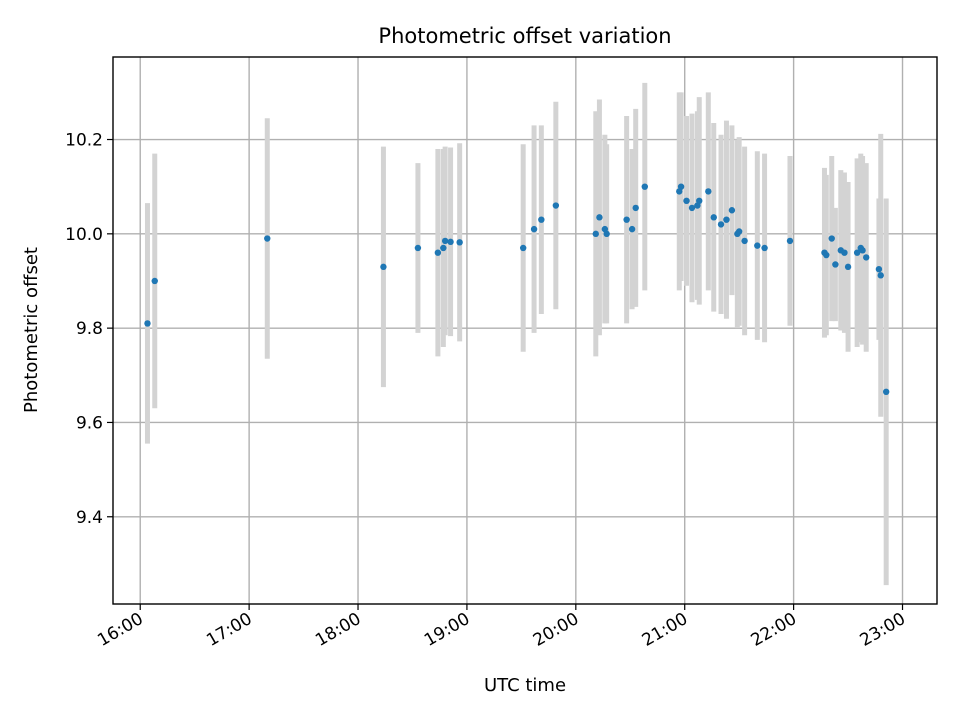 The image size is (960, 720). What do you see at coordinates (447, 630) in the screenshot?
I see `x-tick-label: 19:00` at bounding box center [447, 630].